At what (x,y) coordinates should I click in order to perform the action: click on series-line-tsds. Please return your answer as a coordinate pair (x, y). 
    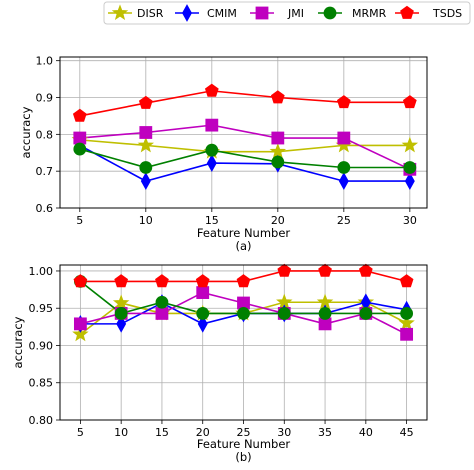
    Looking at the image, I should click on (244, 103).